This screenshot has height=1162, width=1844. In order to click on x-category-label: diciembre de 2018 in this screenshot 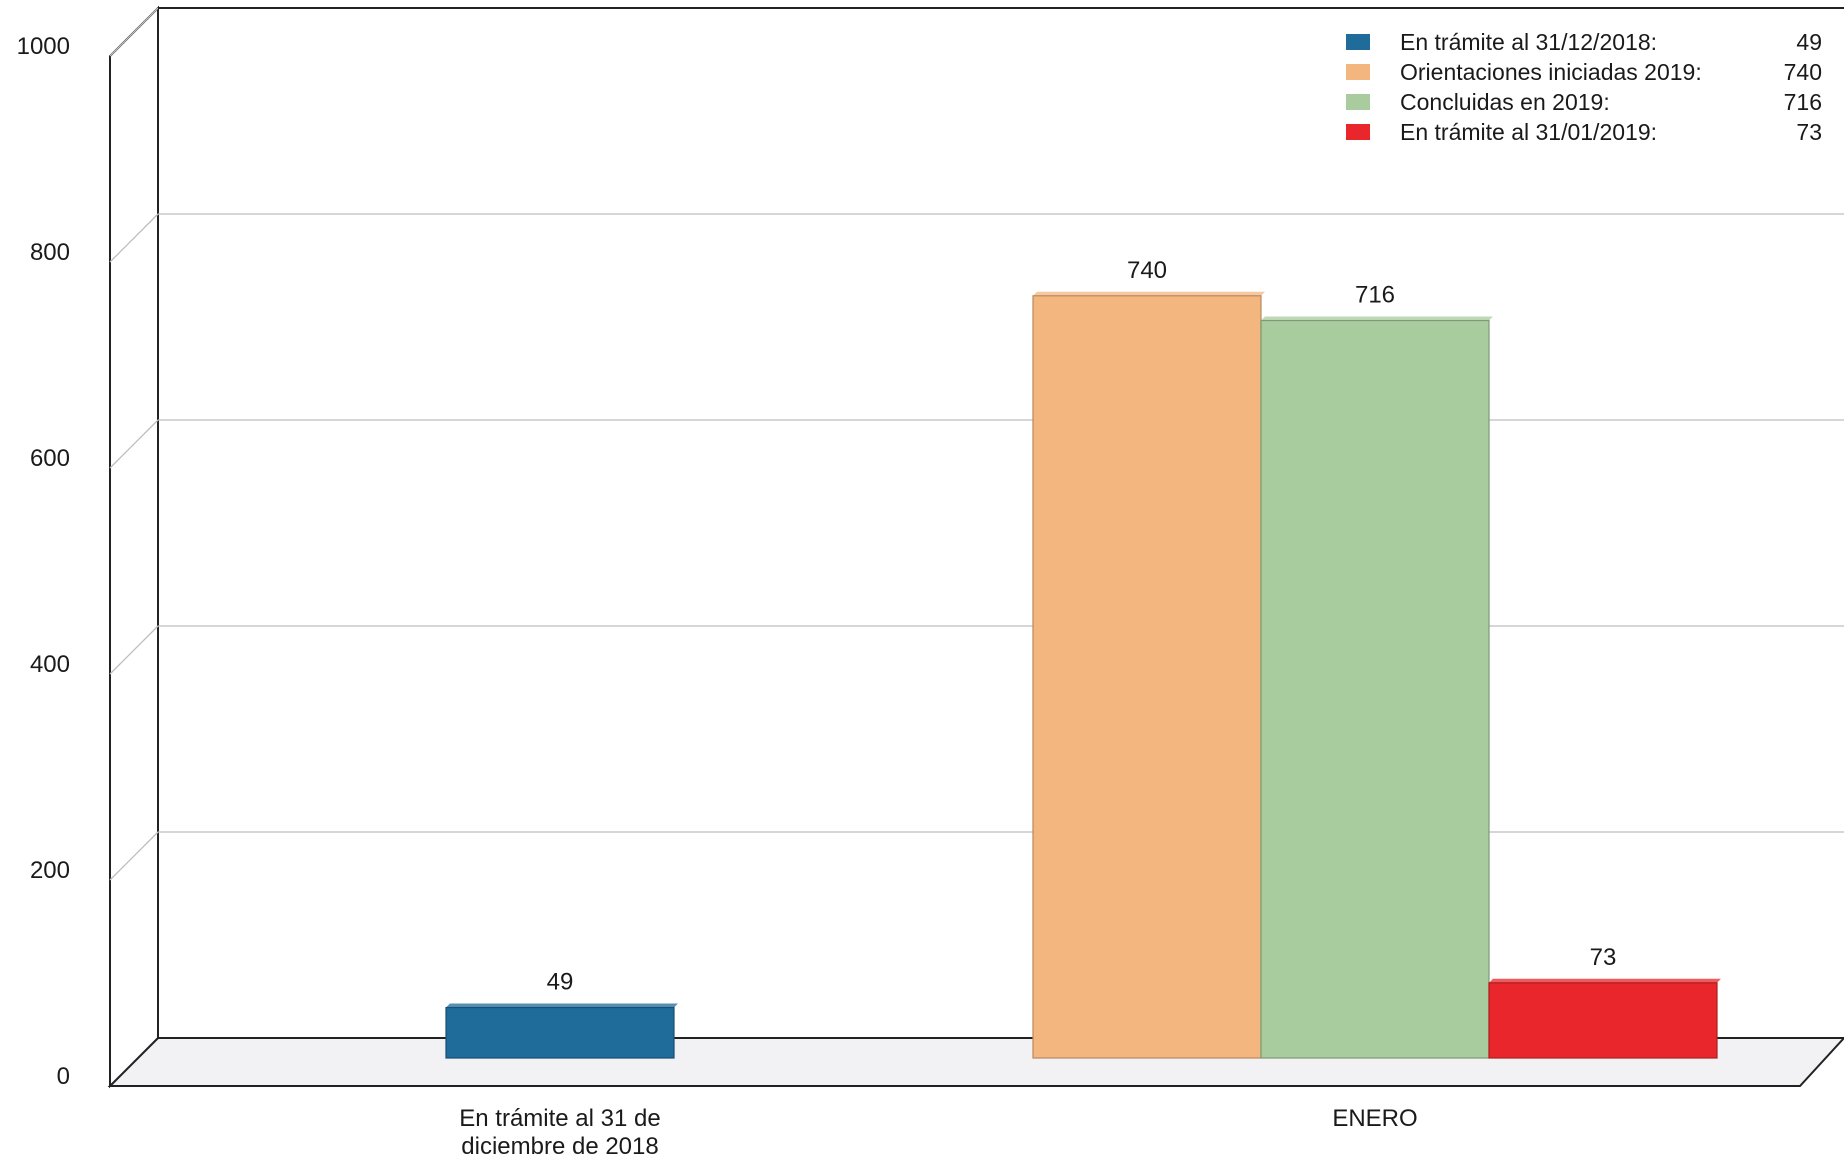, I will do `click(559, 1146)`.